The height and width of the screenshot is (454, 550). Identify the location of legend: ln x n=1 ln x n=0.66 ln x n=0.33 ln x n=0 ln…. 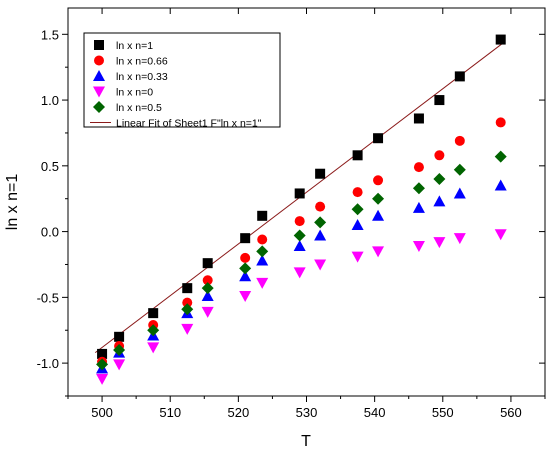
(182, 81).